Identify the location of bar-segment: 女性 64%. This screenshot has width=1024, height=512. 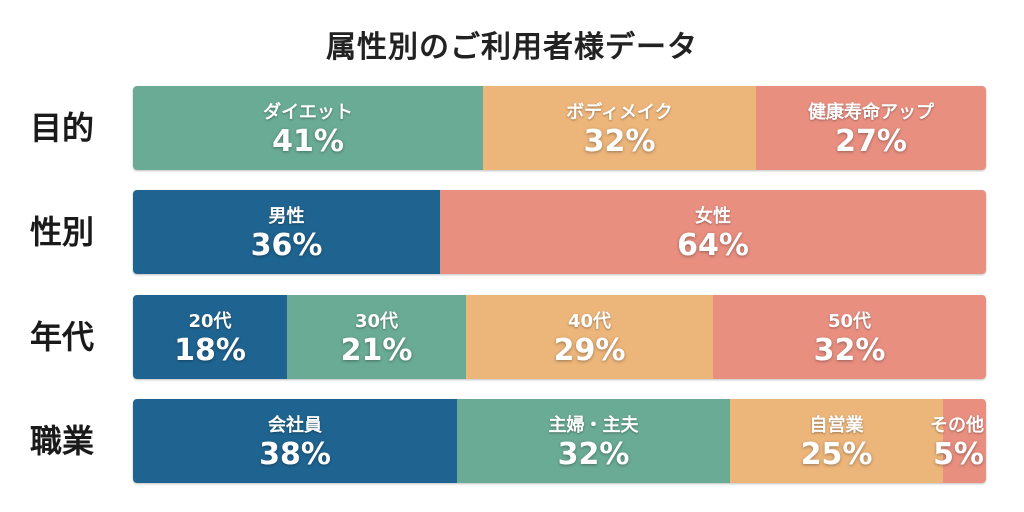
(713, 232).